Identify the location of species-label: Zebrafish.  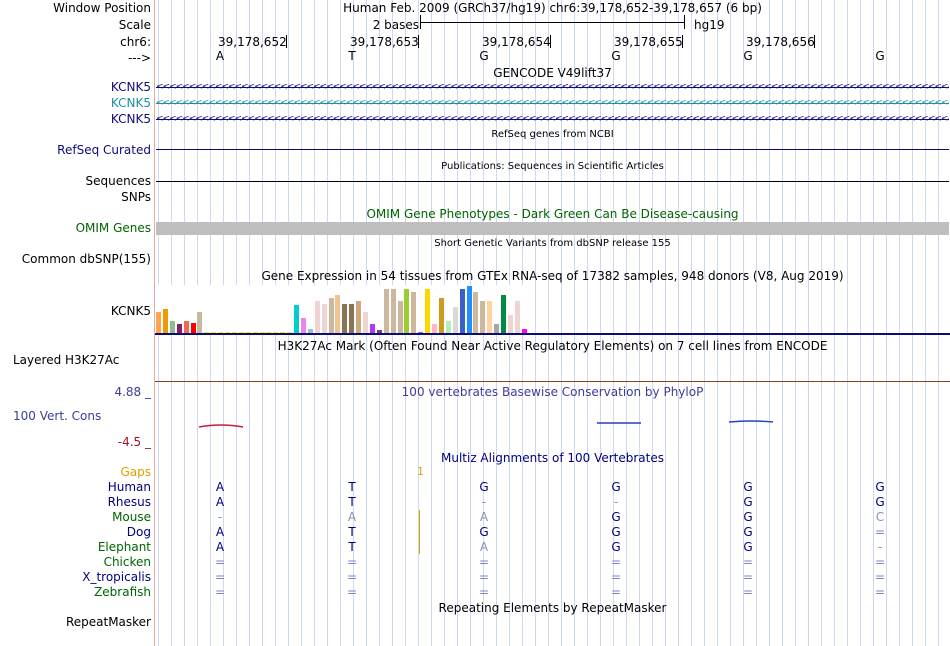
(122, 592).